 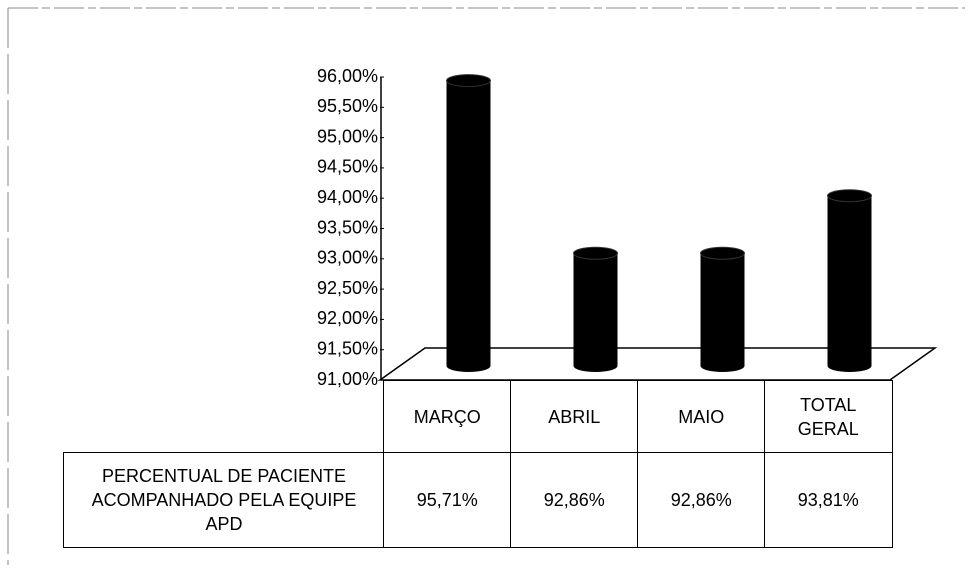 What do you see at coordinates (347, 227) in the screenshot?
I see `y-tick-label: 93,50%` at bounding box center [347, 227].